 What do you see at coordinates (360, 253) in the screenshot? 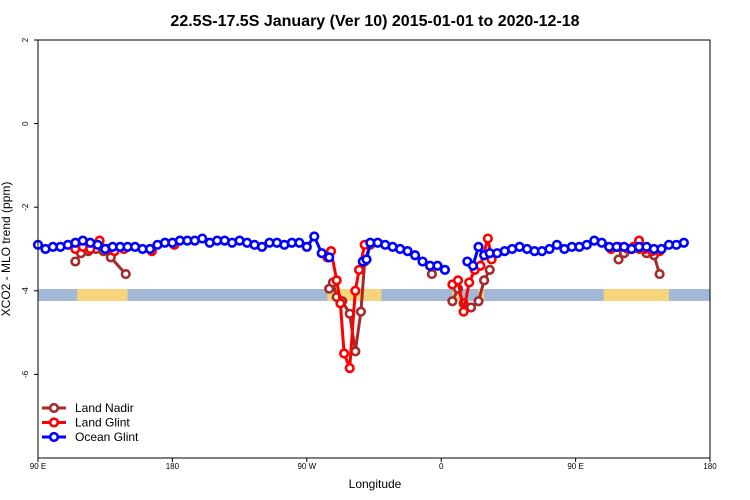
I see `series-ocean-glint` at bounding box center [360, 253].